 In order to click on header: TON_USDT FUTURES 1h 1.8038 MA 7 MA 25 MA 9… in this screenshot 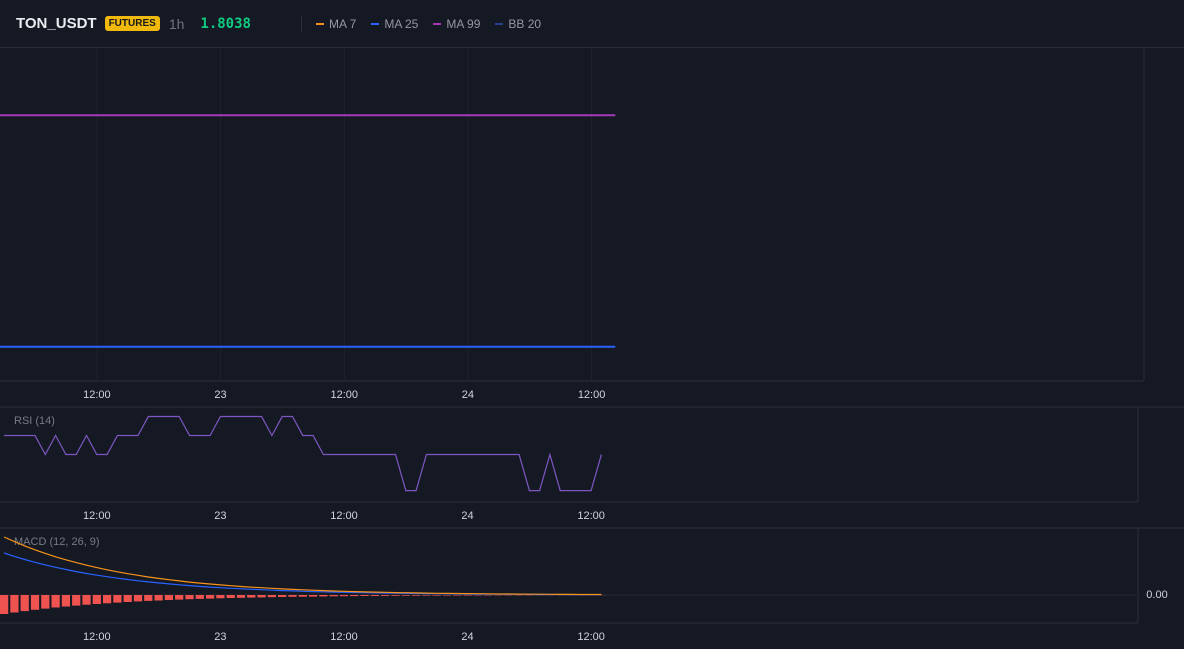, I will do `click(592, 24)`.